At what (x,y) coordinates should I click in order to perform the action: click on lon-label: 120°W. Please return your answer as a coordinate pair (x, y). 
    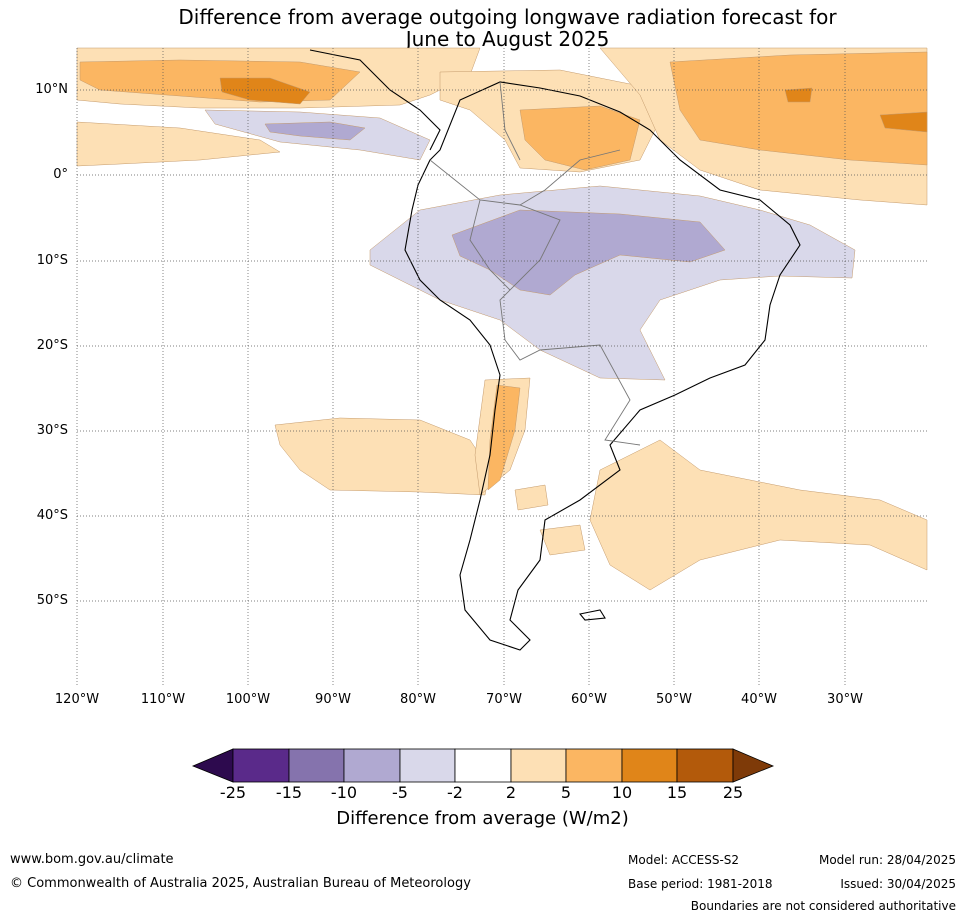
    Looking at the image, I should click on (77, 699).